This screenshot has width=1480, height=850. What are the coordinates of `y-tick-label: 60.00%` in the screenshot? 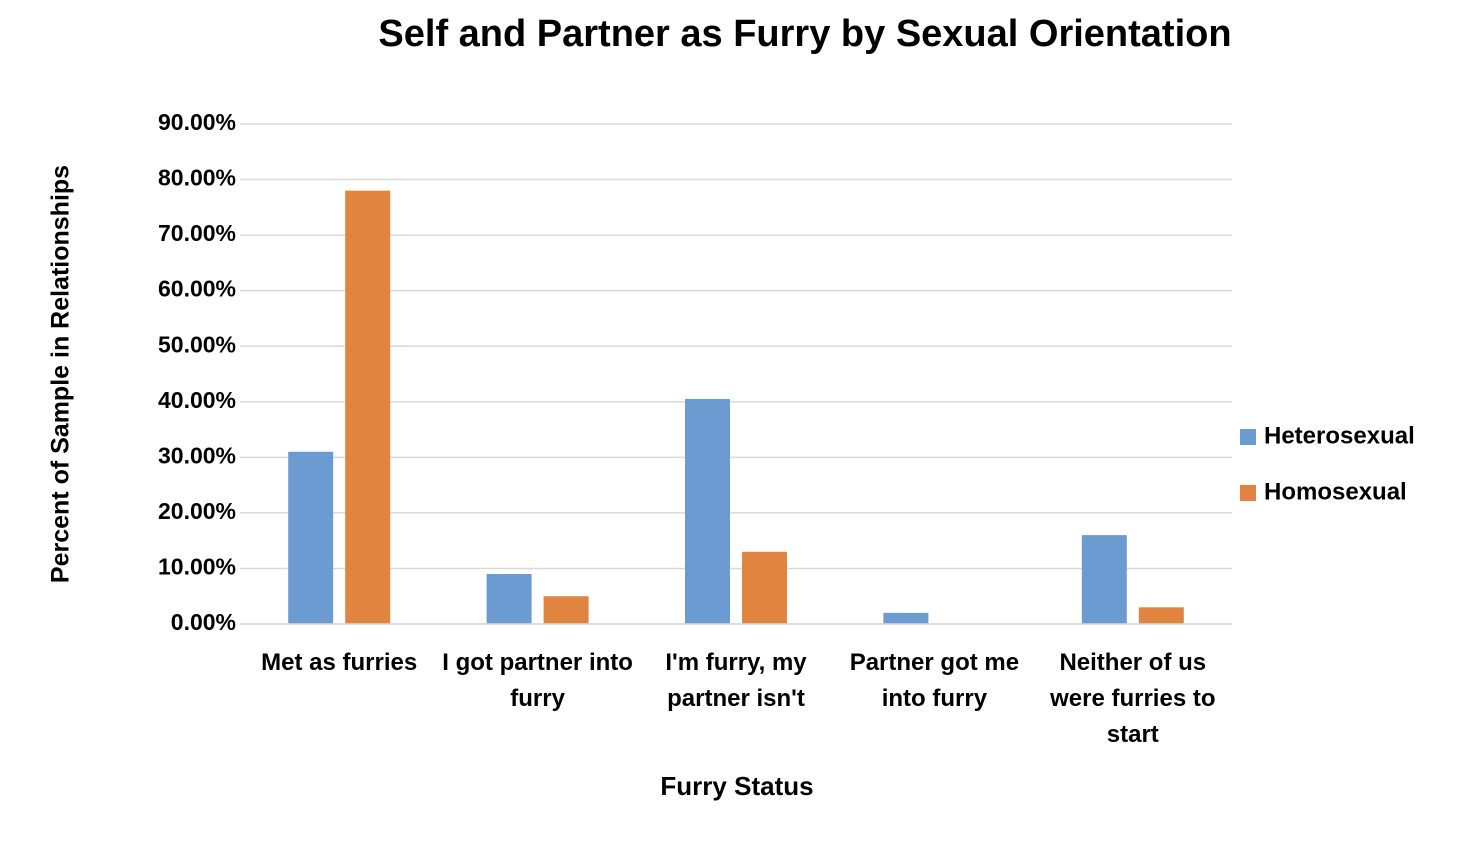 It's located at (197, 289).